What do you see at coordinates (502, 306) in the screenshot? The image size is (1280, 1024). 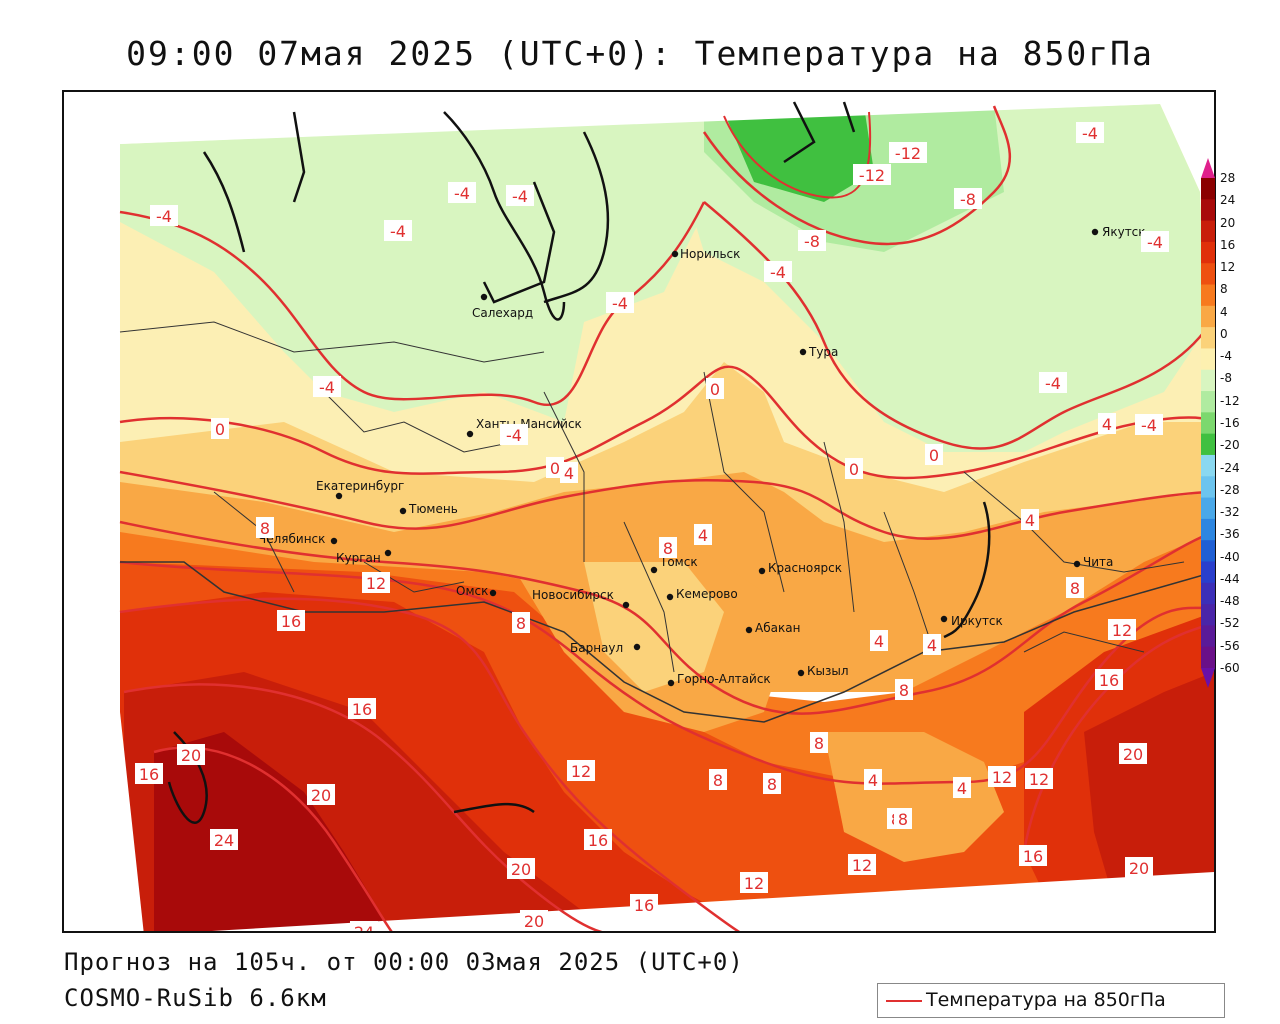 I see `city-salekhard: Салехард` at bounding box center [502, 306].